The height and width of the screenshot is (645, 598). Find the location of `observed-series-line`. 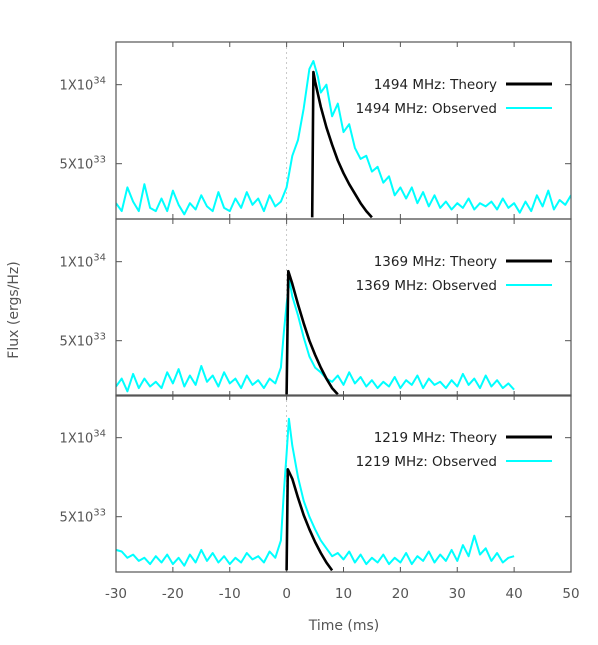

observed-series-line is located at coordinates (315, 336).